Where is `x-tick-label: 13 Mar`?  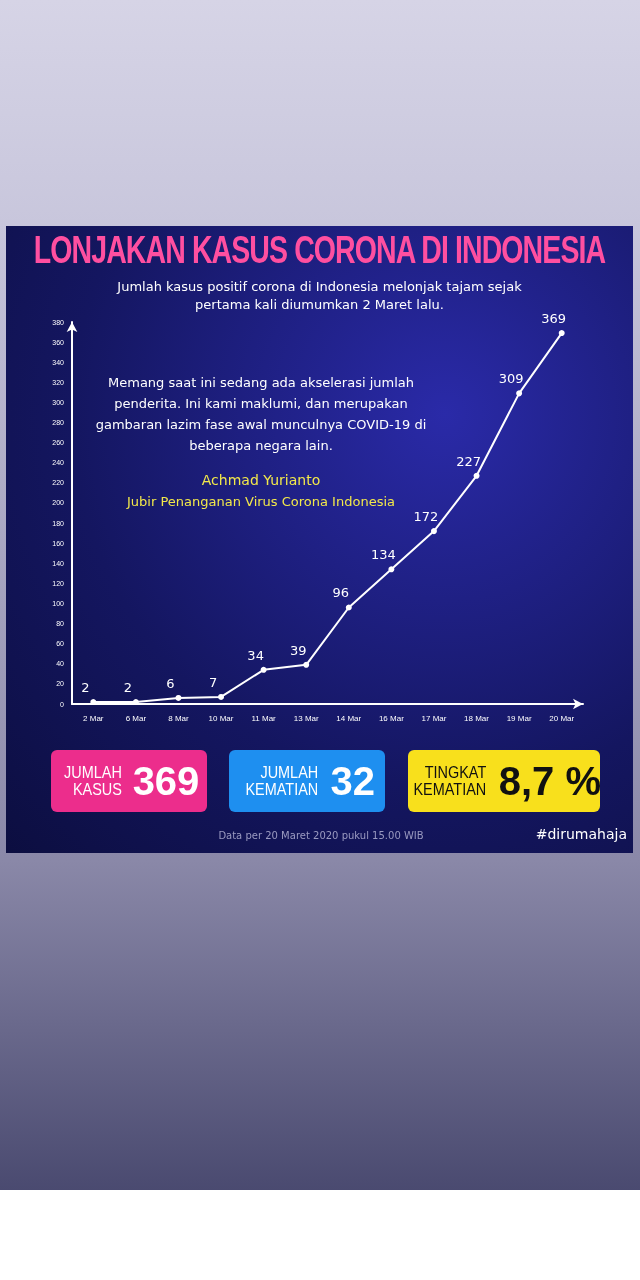
x-tick-label: 13 Mar is located at coordinates (306, 718).